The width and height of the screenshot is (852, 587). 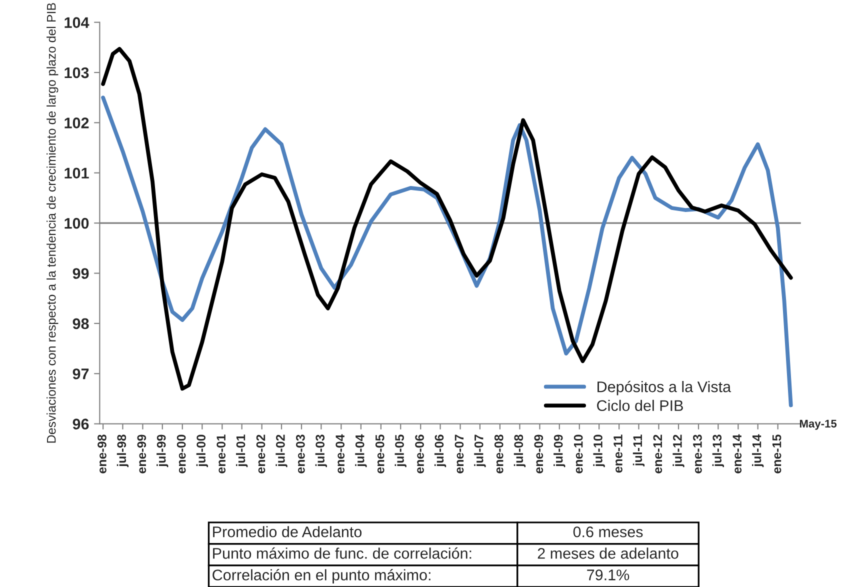 What do you see at coordinates (608, 532) in the screenshot?
I see `text: 0.6 meses` at bounding box center [608, 532].